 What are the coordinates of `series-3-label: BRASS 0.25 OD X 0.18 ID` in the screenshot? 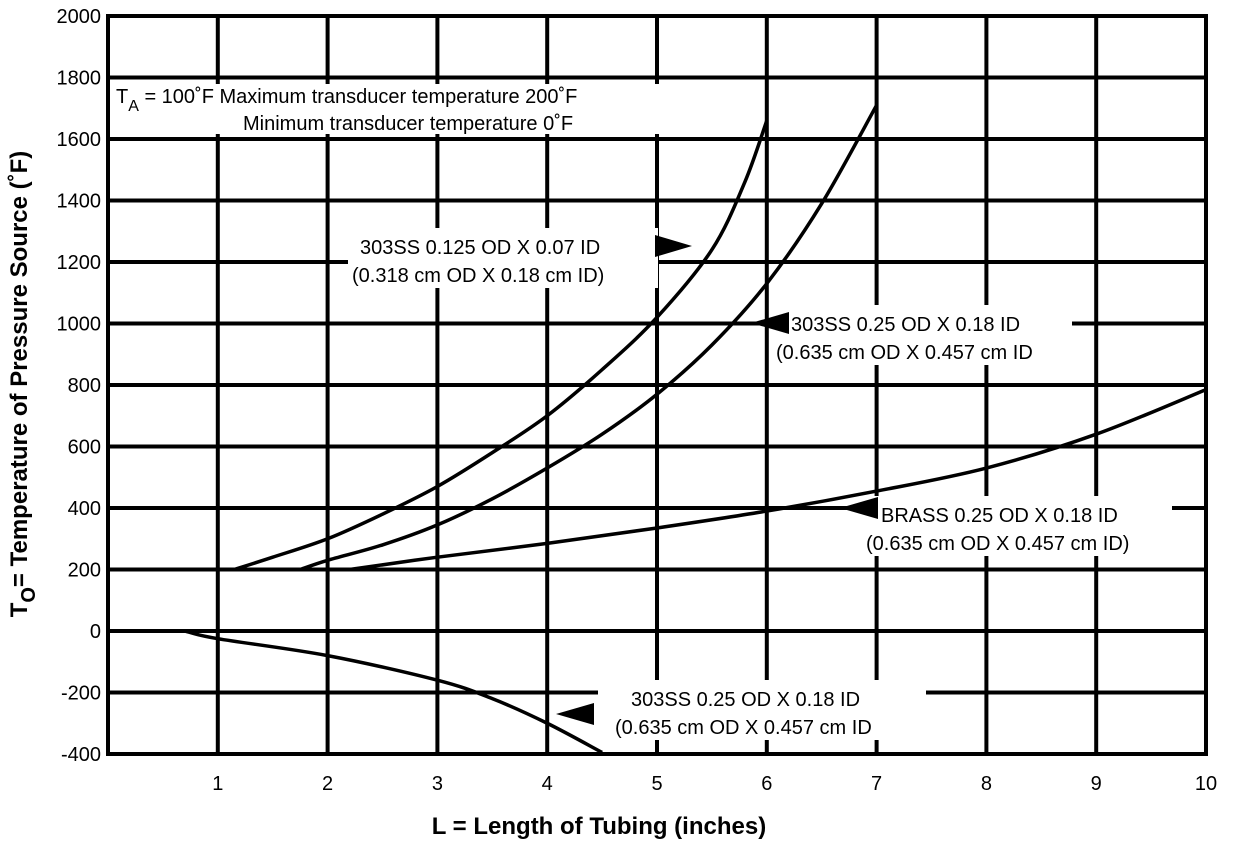 It's located at (999, 516).